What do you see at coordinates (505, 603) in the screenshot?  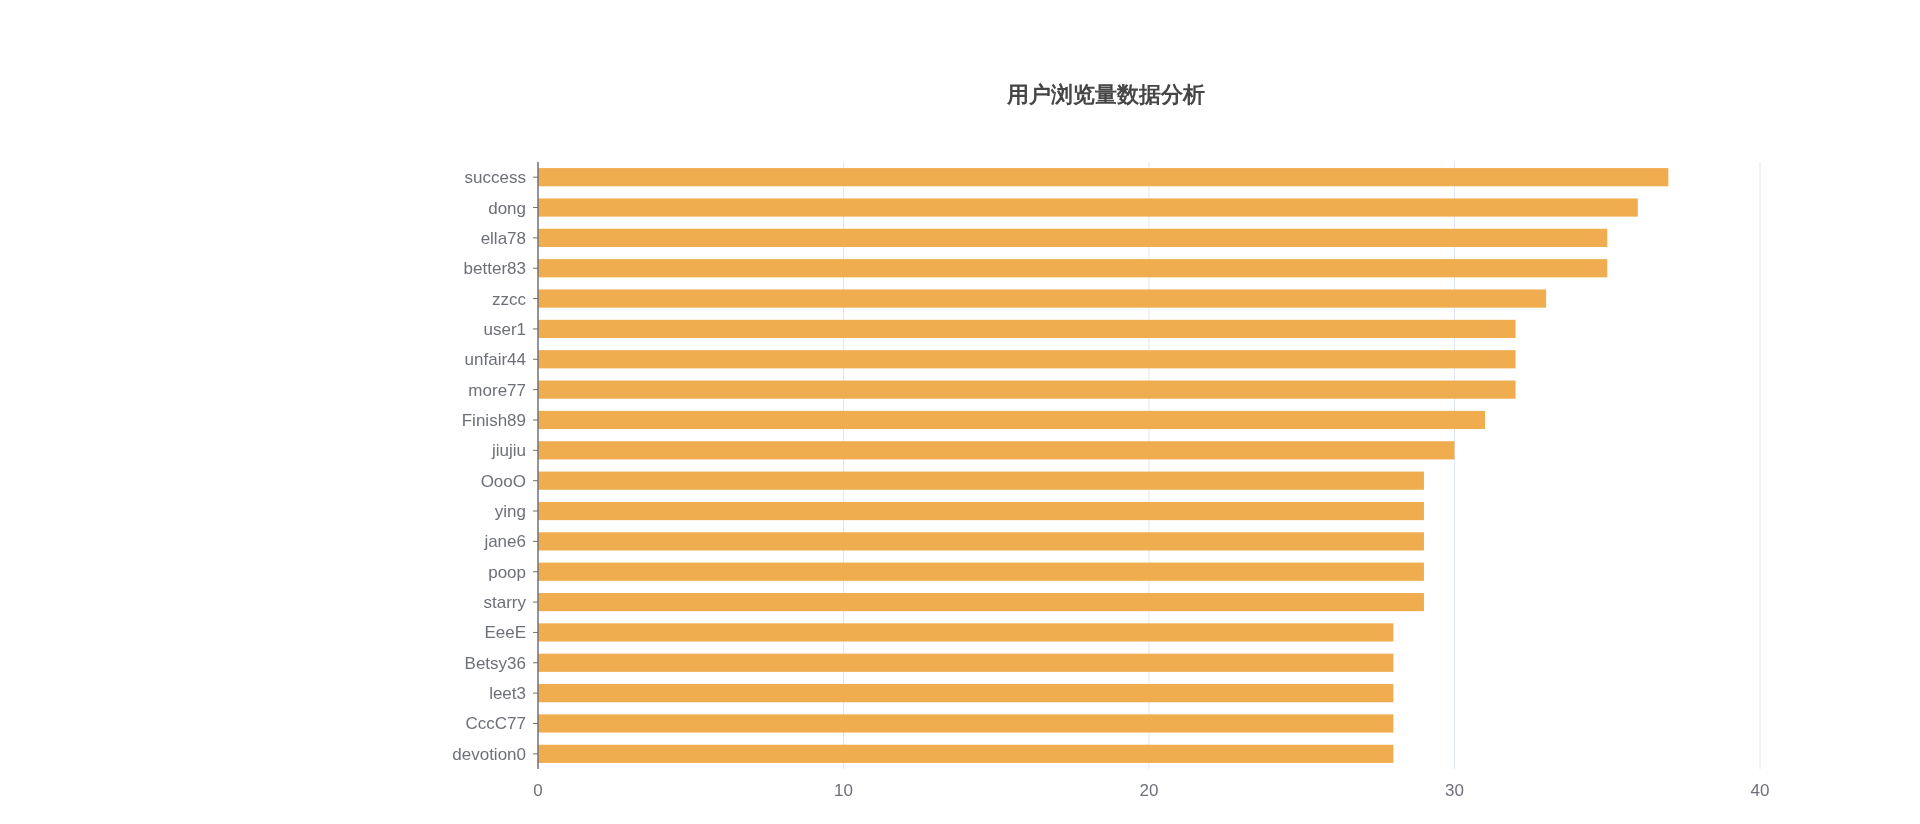 I see `y-tick-label: starry` at bounding box center [505, 603].